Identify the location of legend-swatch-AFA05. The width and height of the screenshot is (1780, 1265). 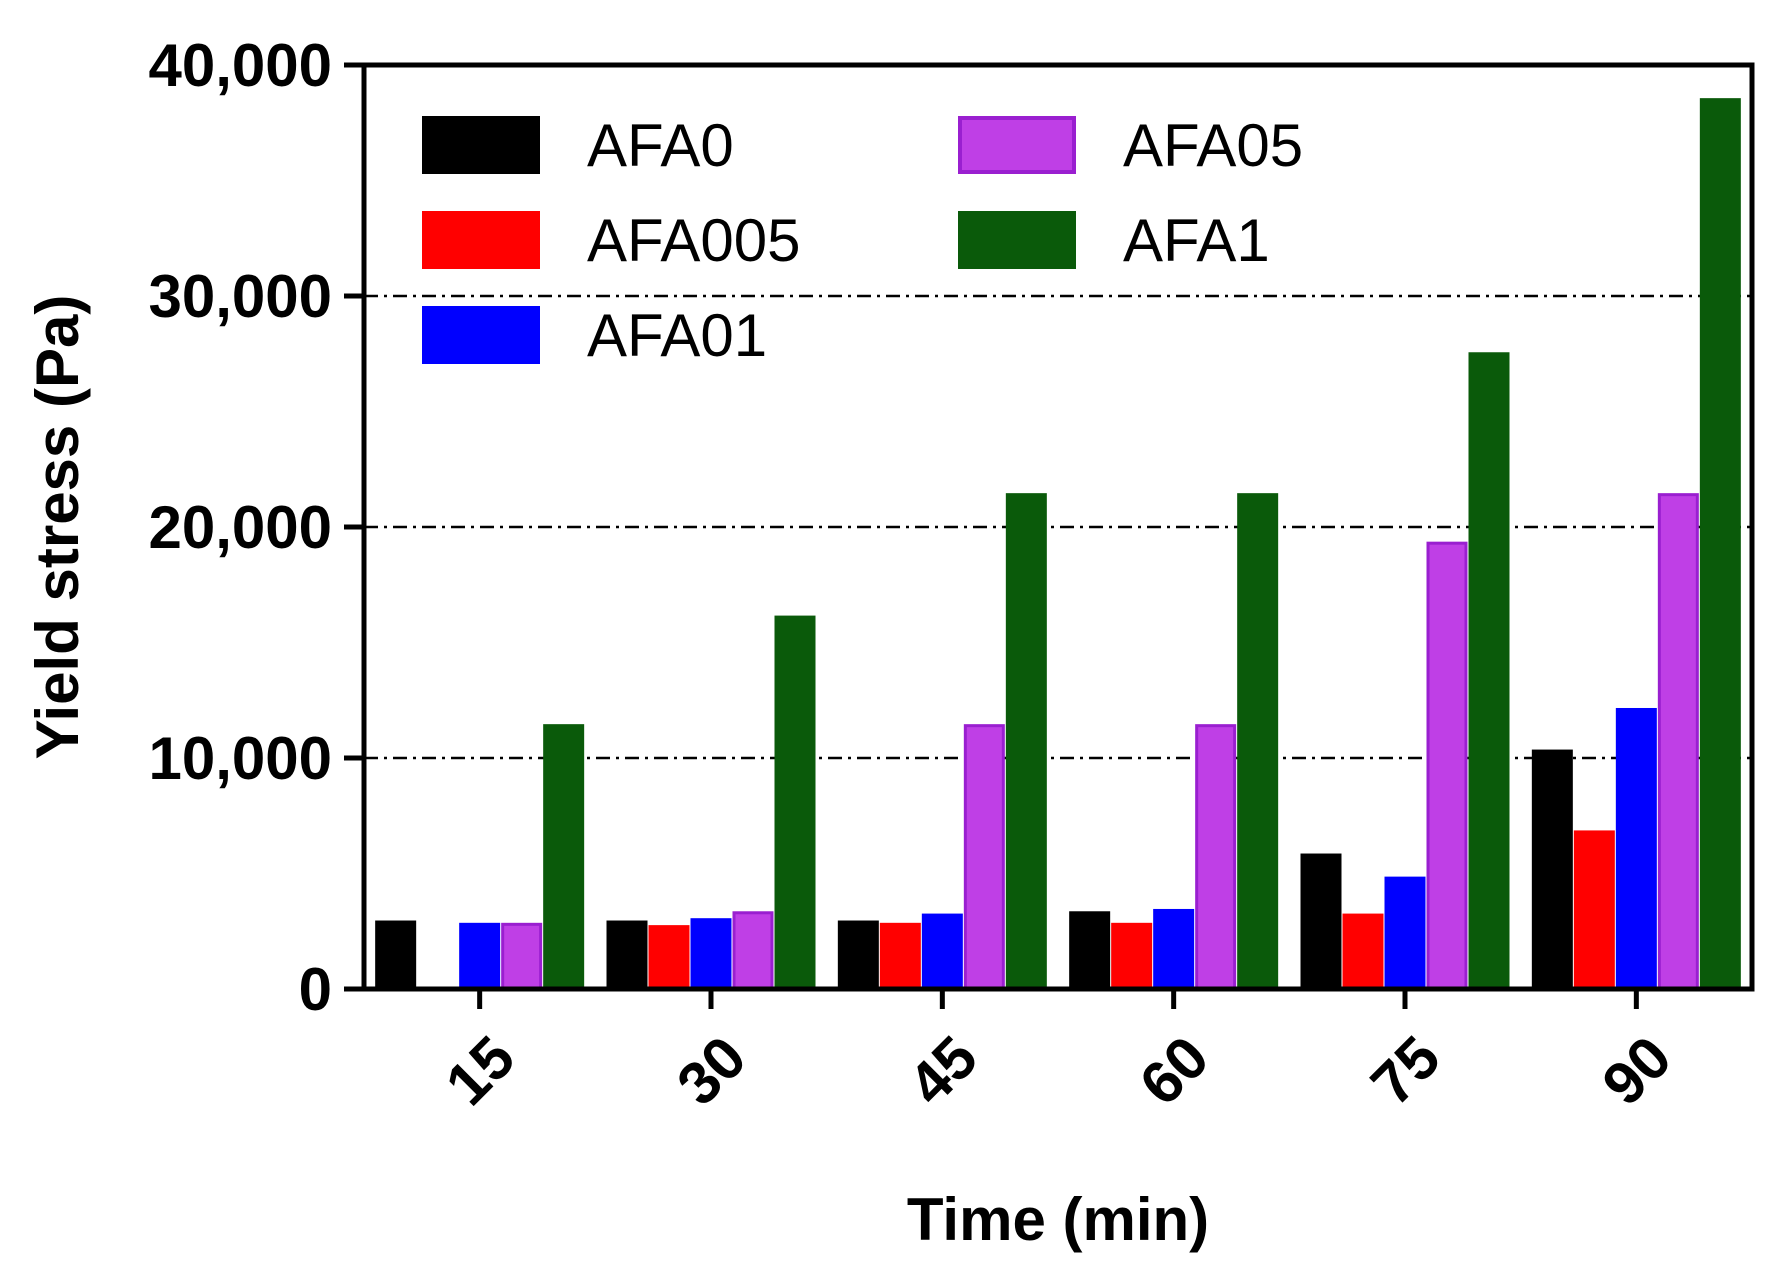
(1017, 145).